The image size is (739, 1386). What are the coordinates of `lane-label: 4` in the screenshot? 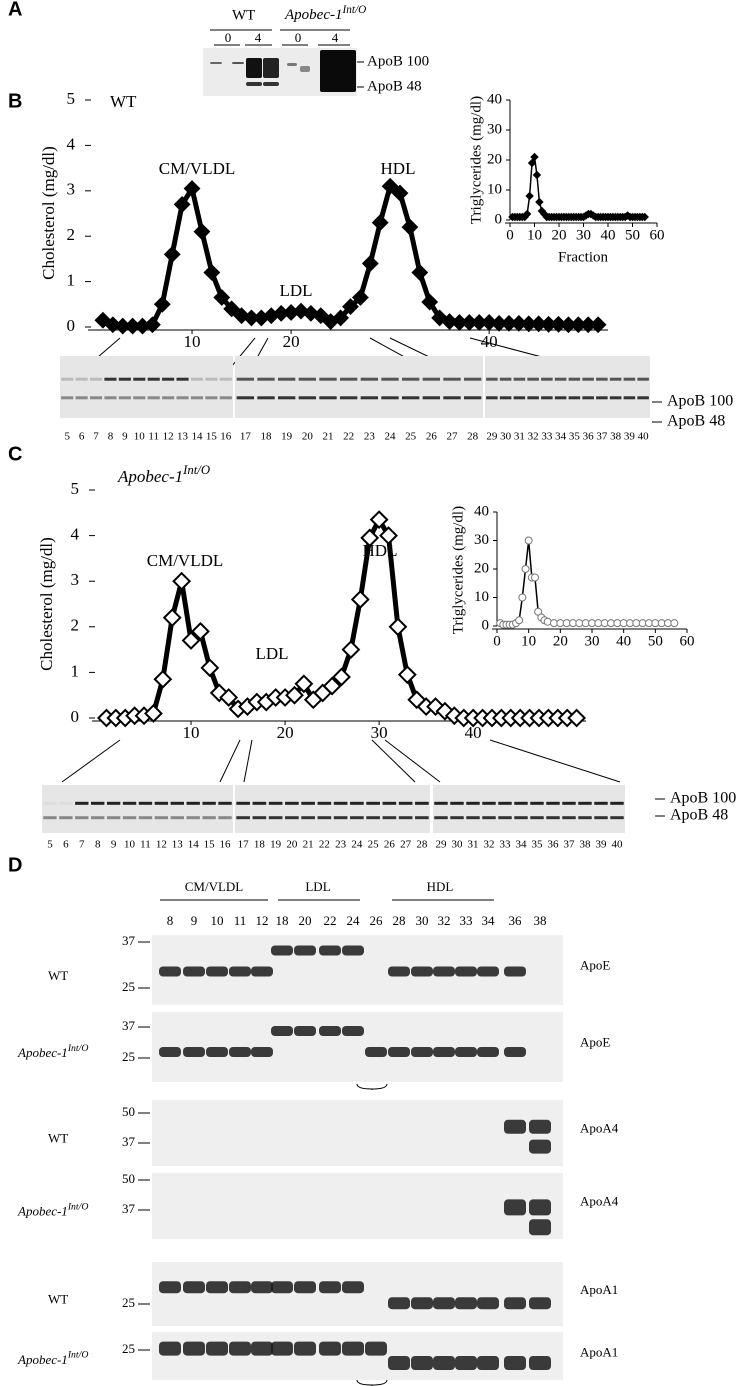 It's located at (258, 37).